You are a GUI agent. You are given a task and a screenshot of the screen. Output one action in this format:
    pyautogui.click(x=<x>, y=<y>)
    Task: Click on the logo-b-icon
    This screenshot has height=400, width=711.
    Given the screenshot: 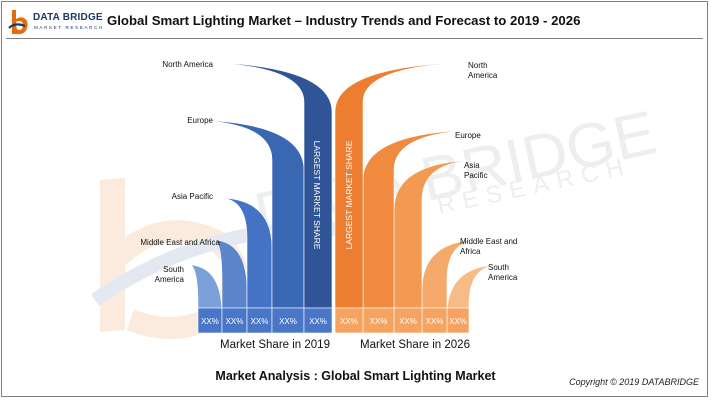 What is the action you would take?
    pyautogui.click(x=18, y=22)
    